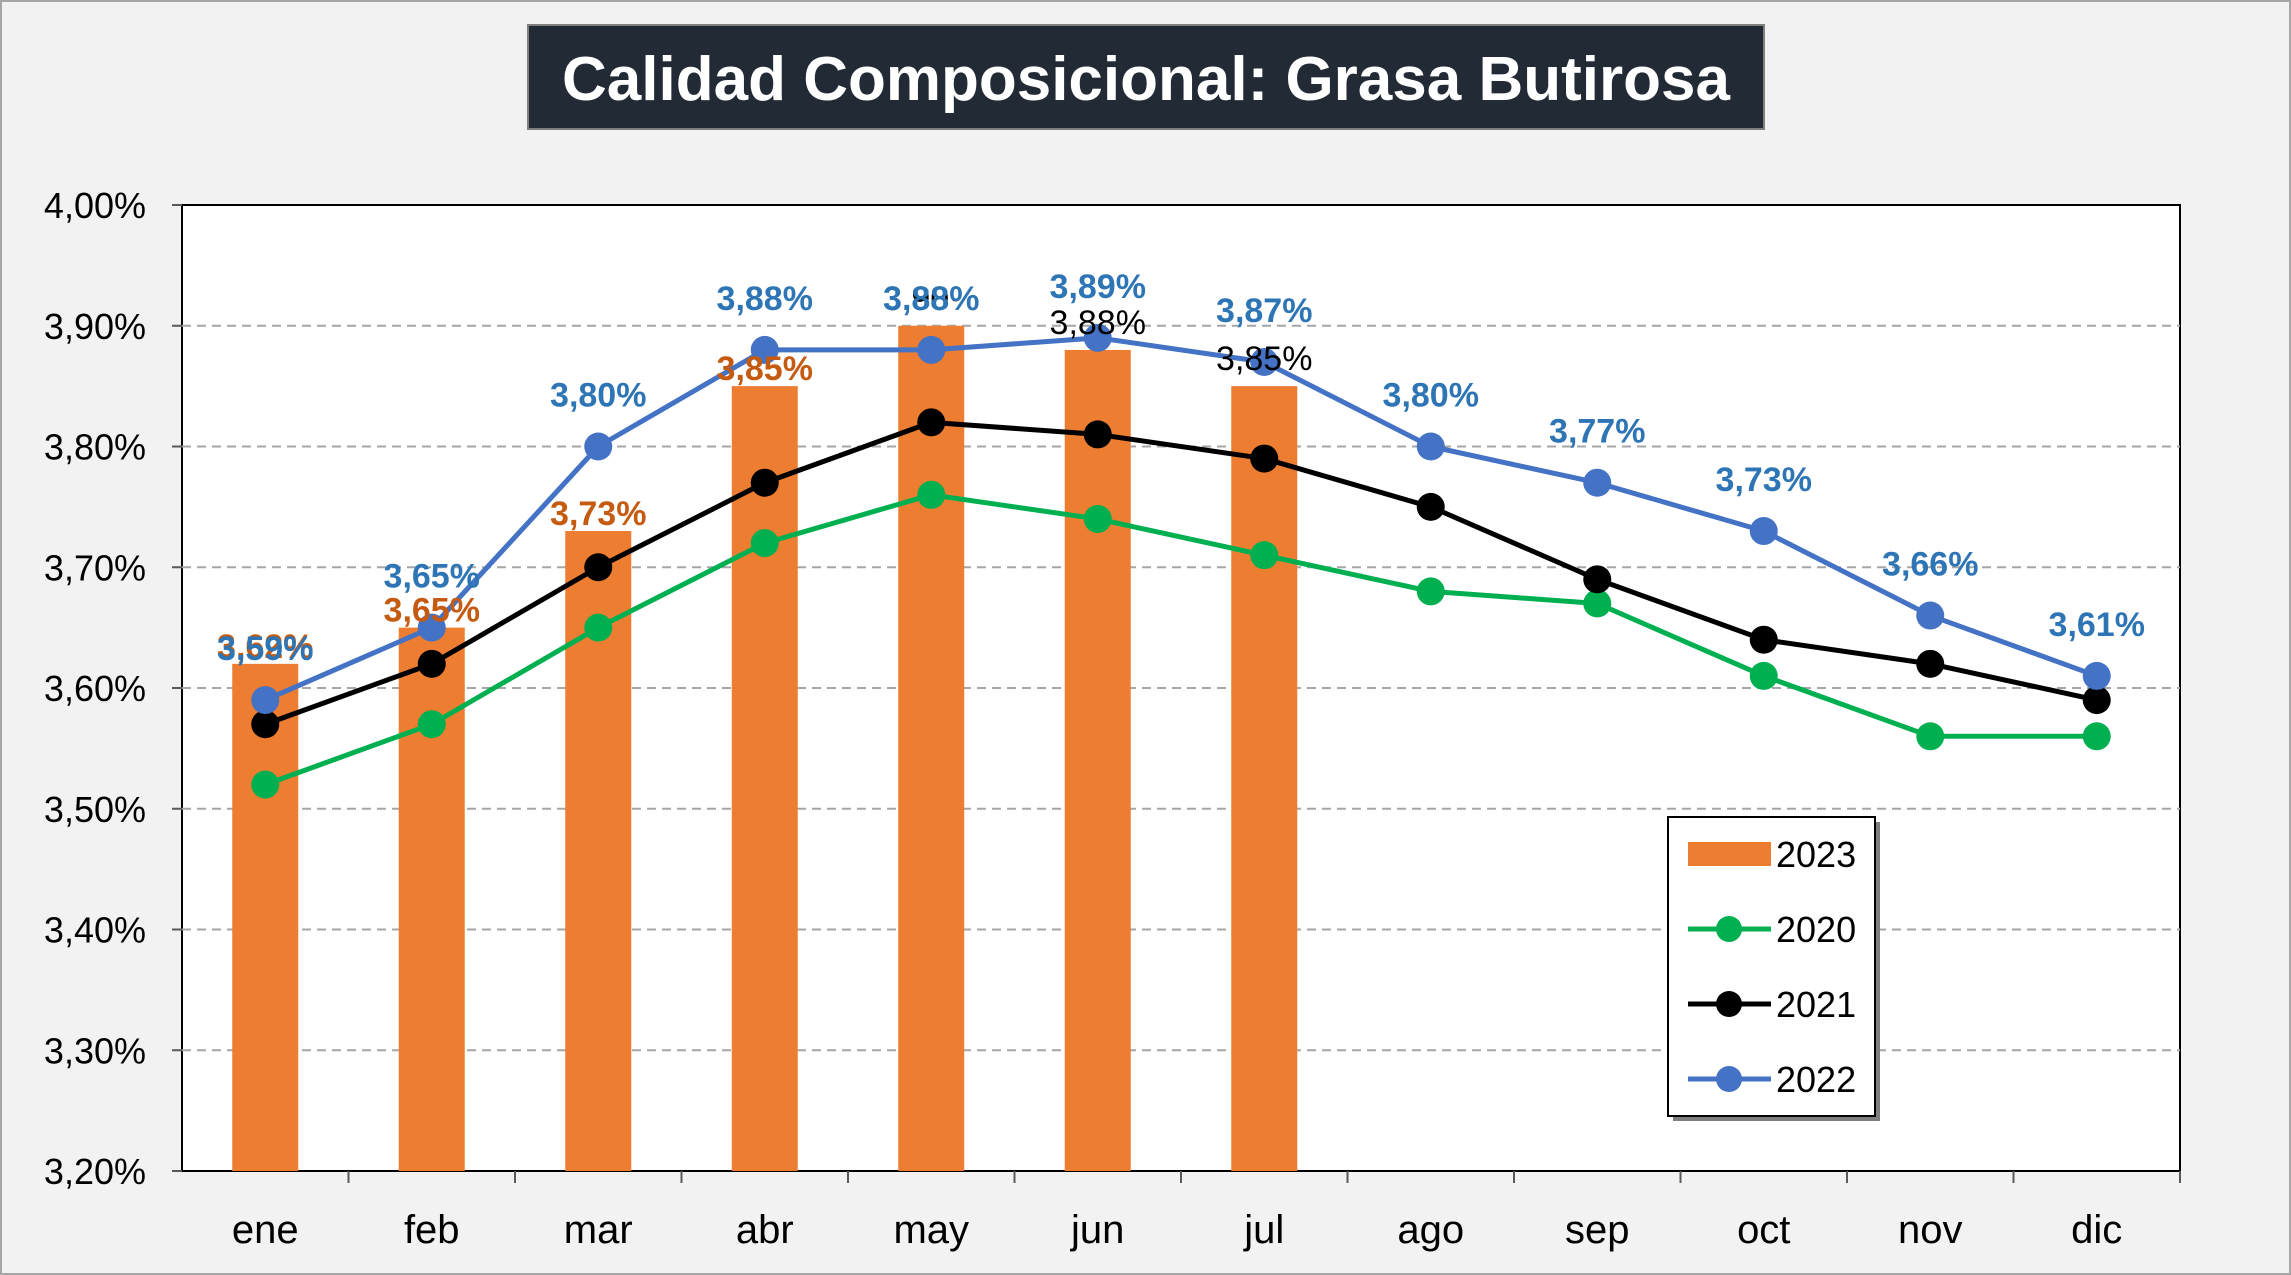  I want to click on data-label-2022-abr: 3,88%, so click(765, 299).